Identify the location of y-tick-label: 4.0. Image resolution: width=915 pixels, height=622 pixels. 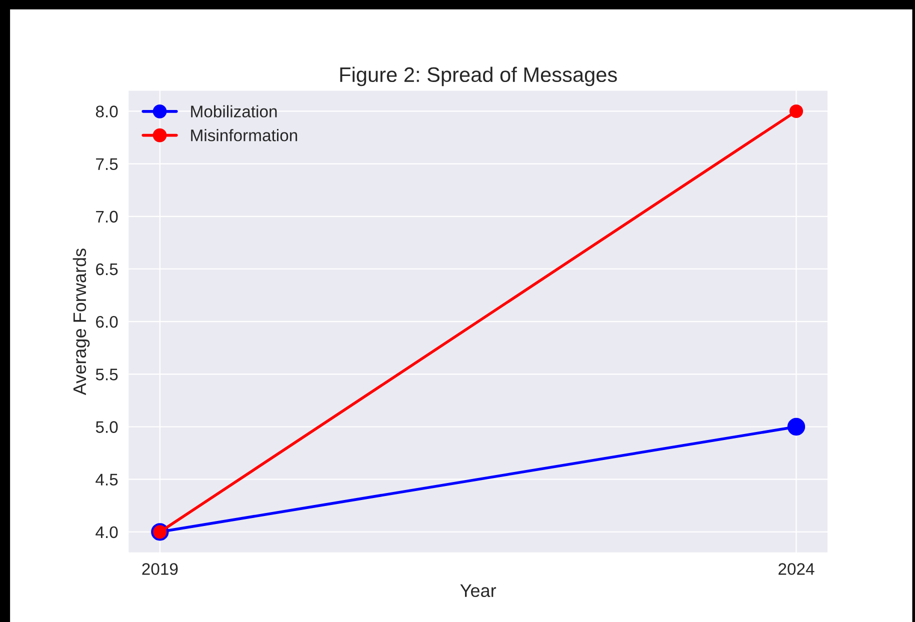
(107, 532).